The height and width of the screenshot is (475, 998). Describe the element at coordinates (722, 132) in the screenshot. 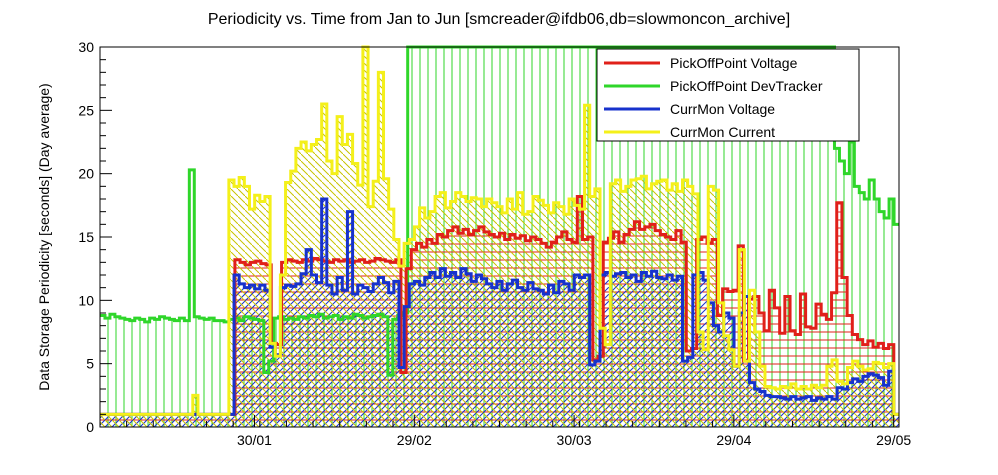

I see `legend-label: CurrMon Current` at that location.